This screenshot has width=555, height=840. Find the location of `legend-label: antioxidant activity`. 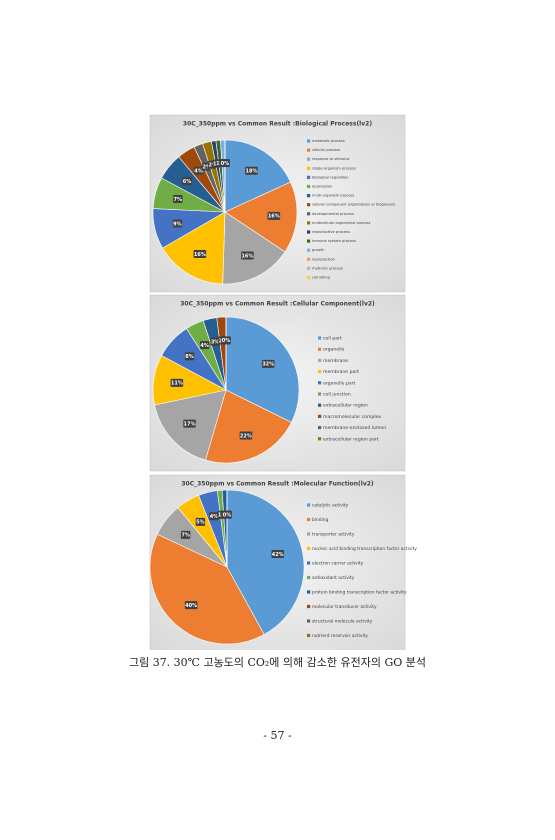

legend-label: antioxidant activity is located at coordinates (333, 578).